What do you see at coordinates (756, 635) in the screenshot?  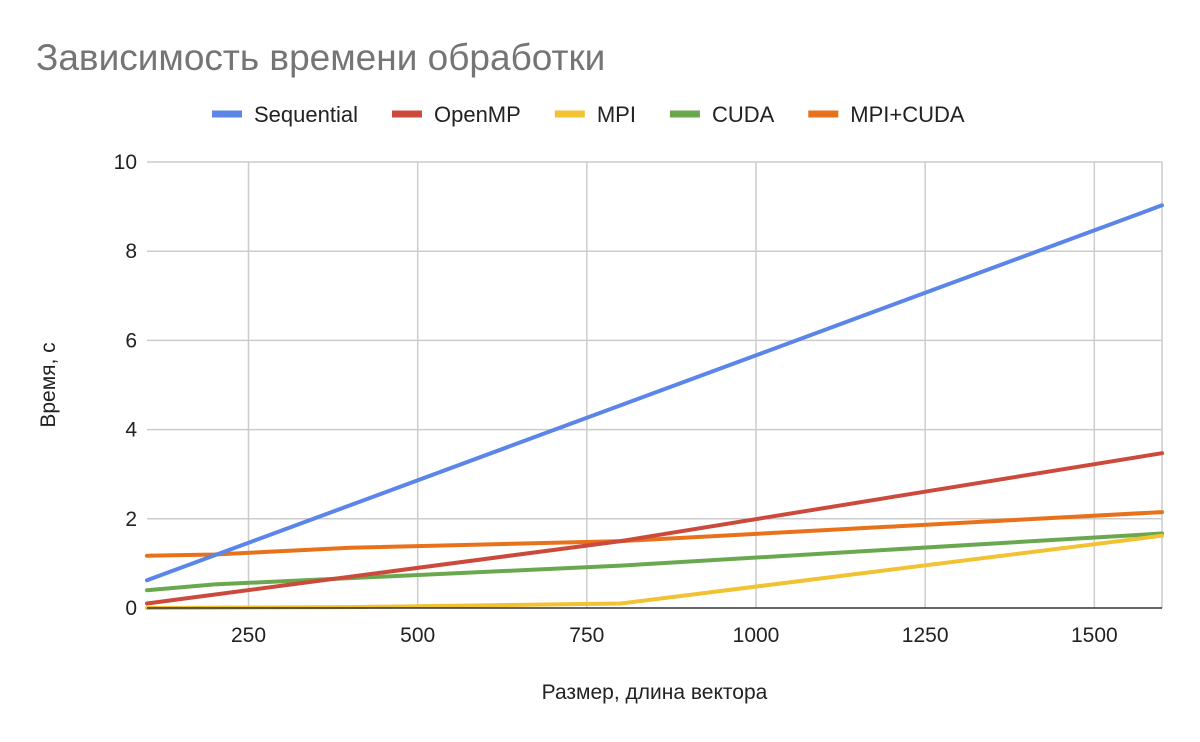 I see `x-tick-label: 1000` at bounding box center [756, 635].